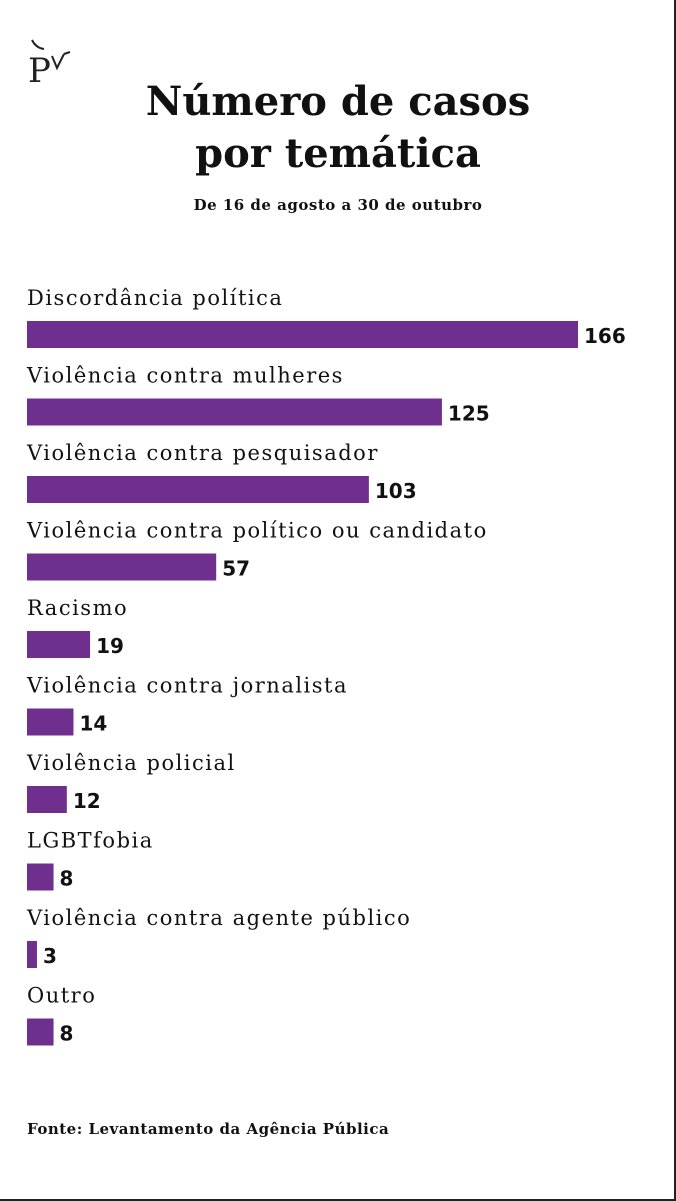 This screenshot has height=1201, width=676. I want to click on value-label: 57, so click(236, 569).